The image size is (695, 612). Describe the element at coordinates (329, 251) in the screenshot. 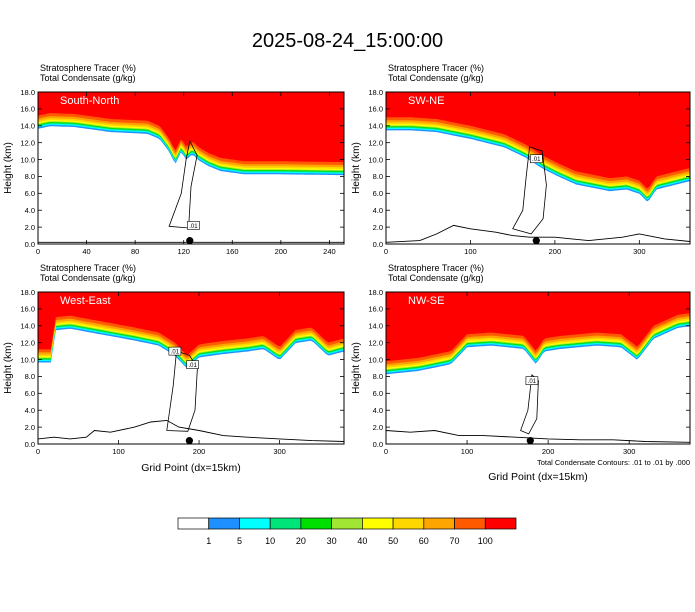

I see `x-tick-label: 240` at that location.